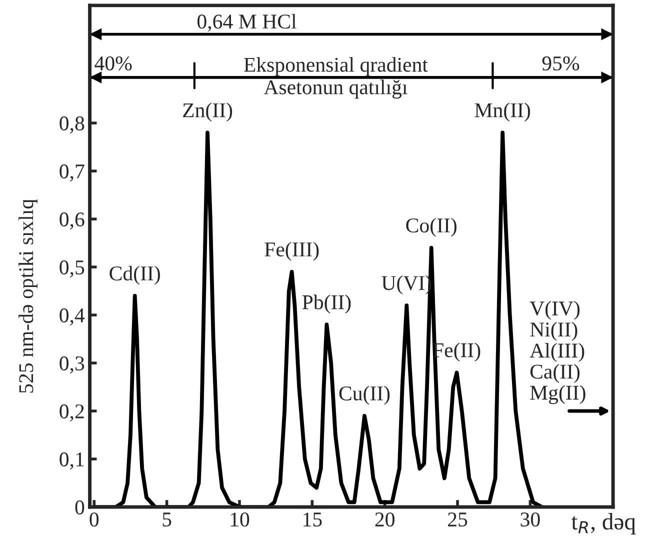 The image size is (670, 544). Describe the element at coordinates (384, 519) in the screenshot. I see `x-tick-label: 20` at that location.